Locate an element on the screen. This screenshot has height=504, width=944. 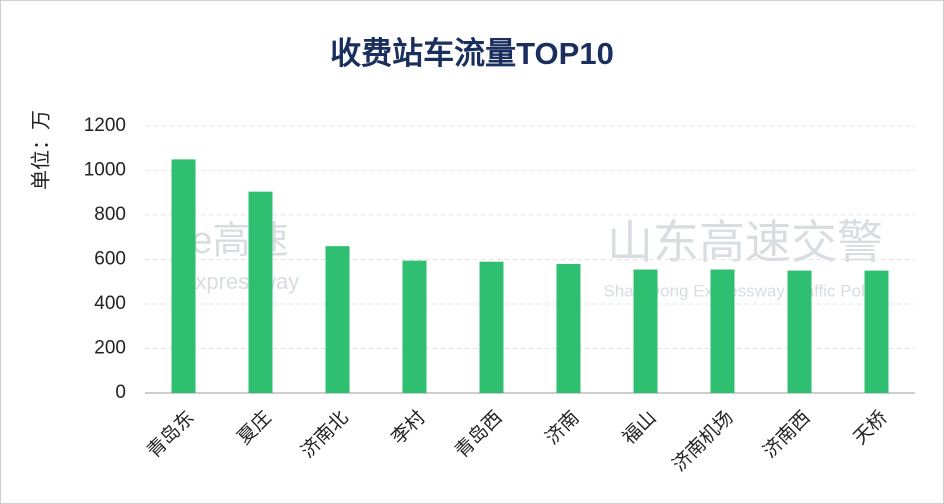
watermark: 山东高速交警 is located at coordinates (745, 242).